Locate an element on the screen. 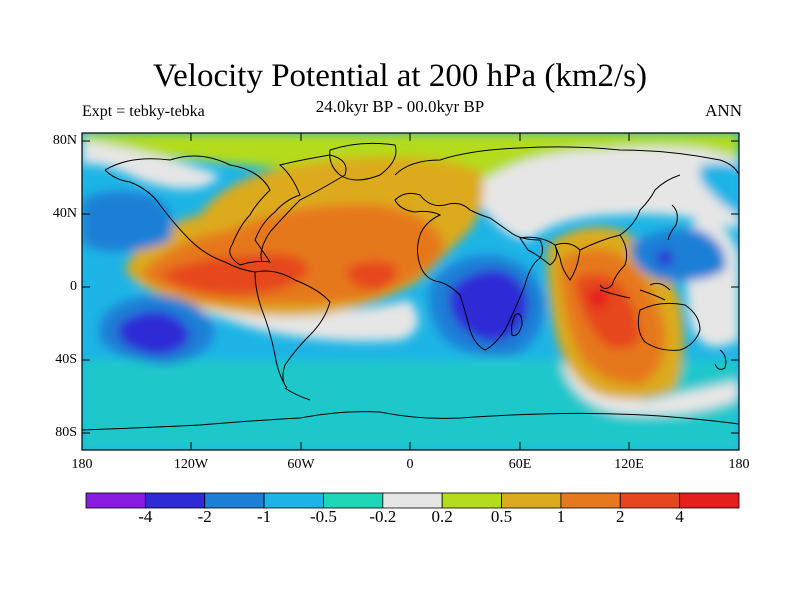 This screenshot has width=800, height=600. colorbar-label: 1 is located at coordinates (561, 516).